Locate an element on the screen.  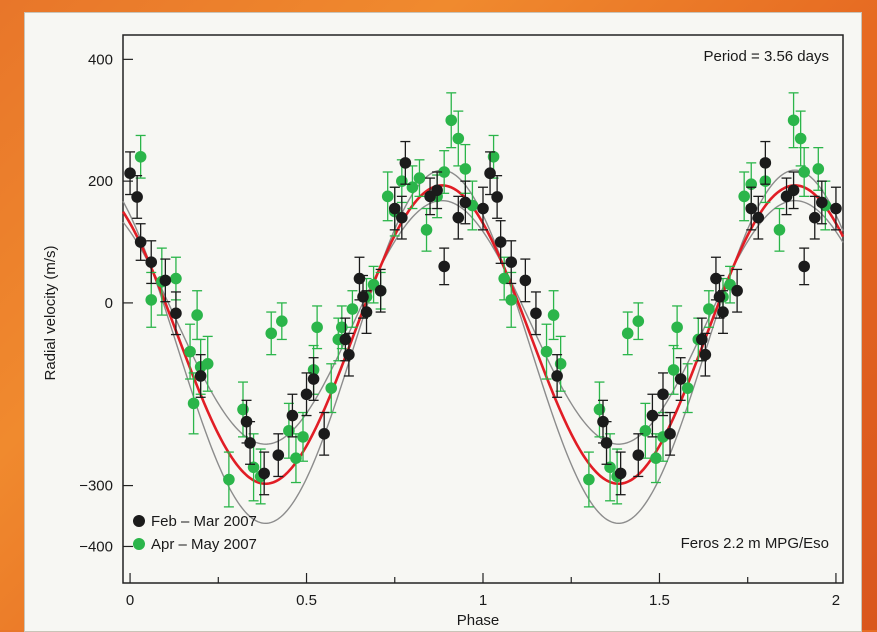
x-tick-label: 0.5 is located at coordinates (306, 600).